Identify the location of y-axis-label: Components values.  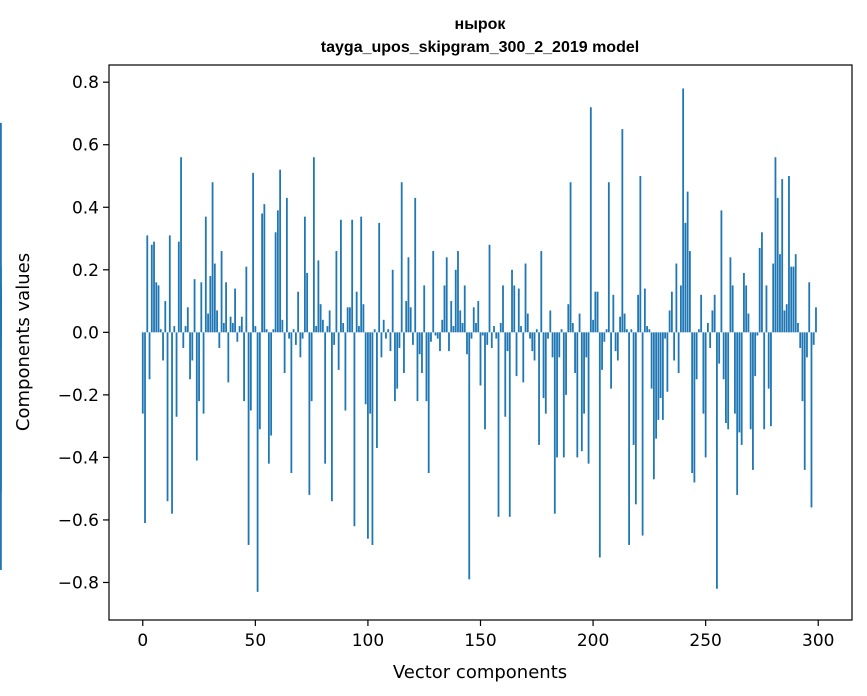
(23, 342).